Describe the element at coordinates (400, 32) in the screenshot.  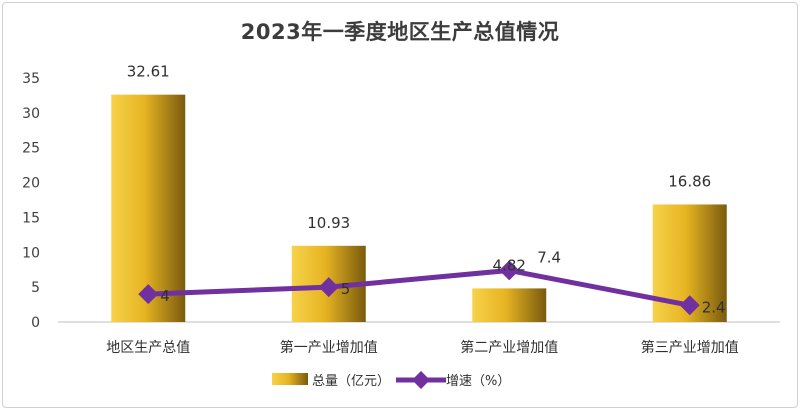
I see `chart-title: 2023年一季度地区生产总值情况` at that location.